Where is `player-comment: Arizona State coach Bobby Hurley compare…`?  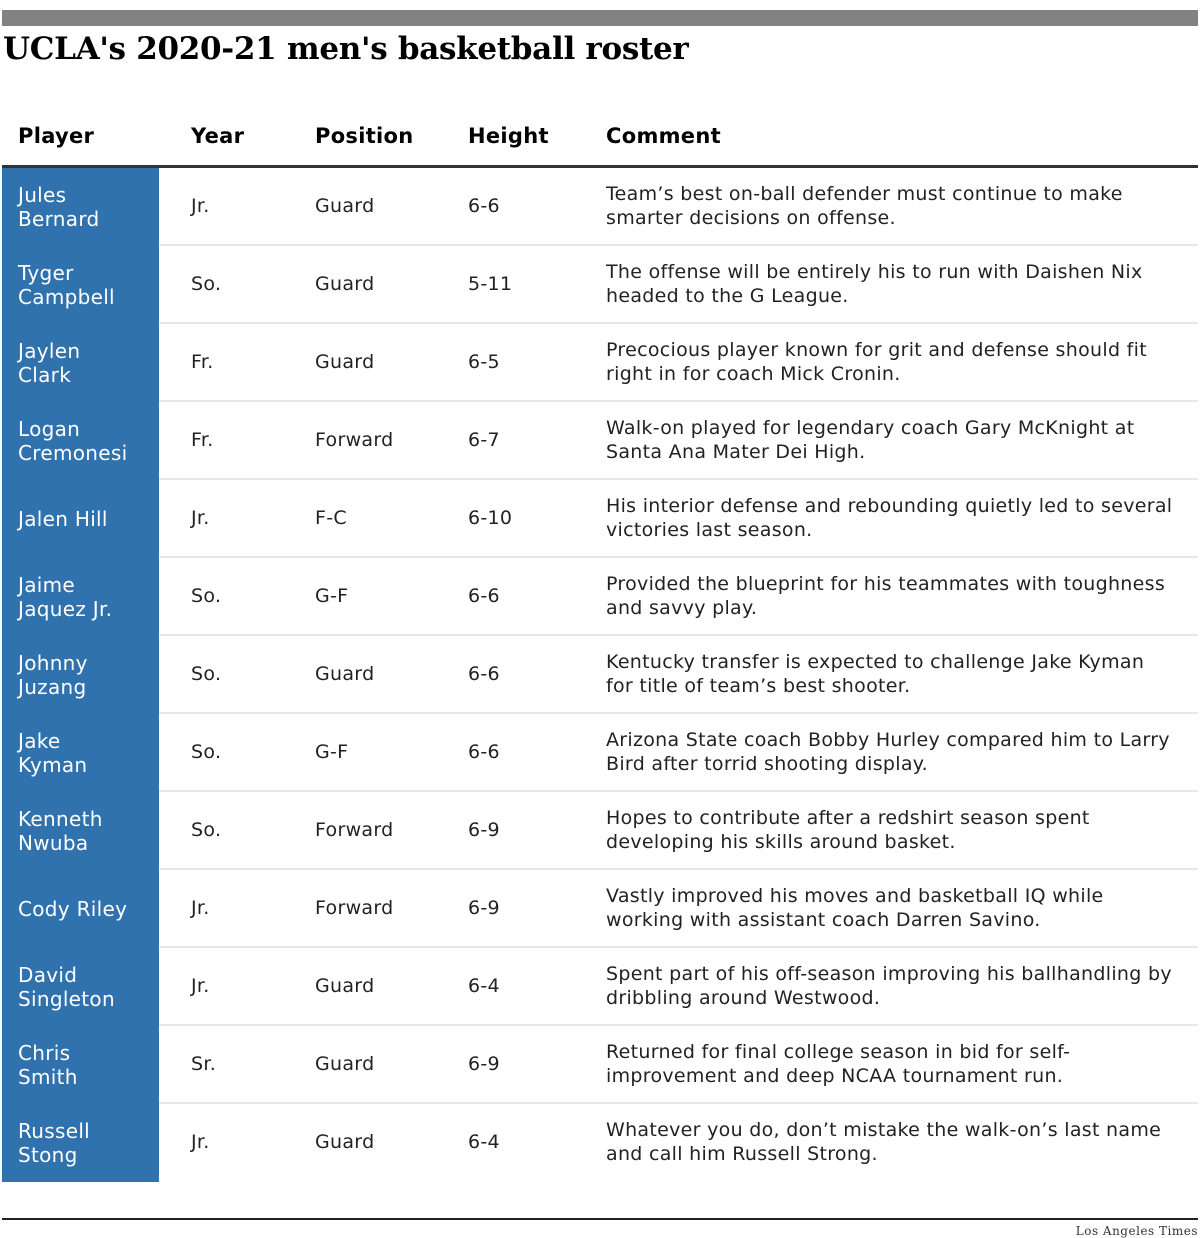 player-comment: Arizona State coach Bobby Hurley compare… is located at coordinates (888, 752).